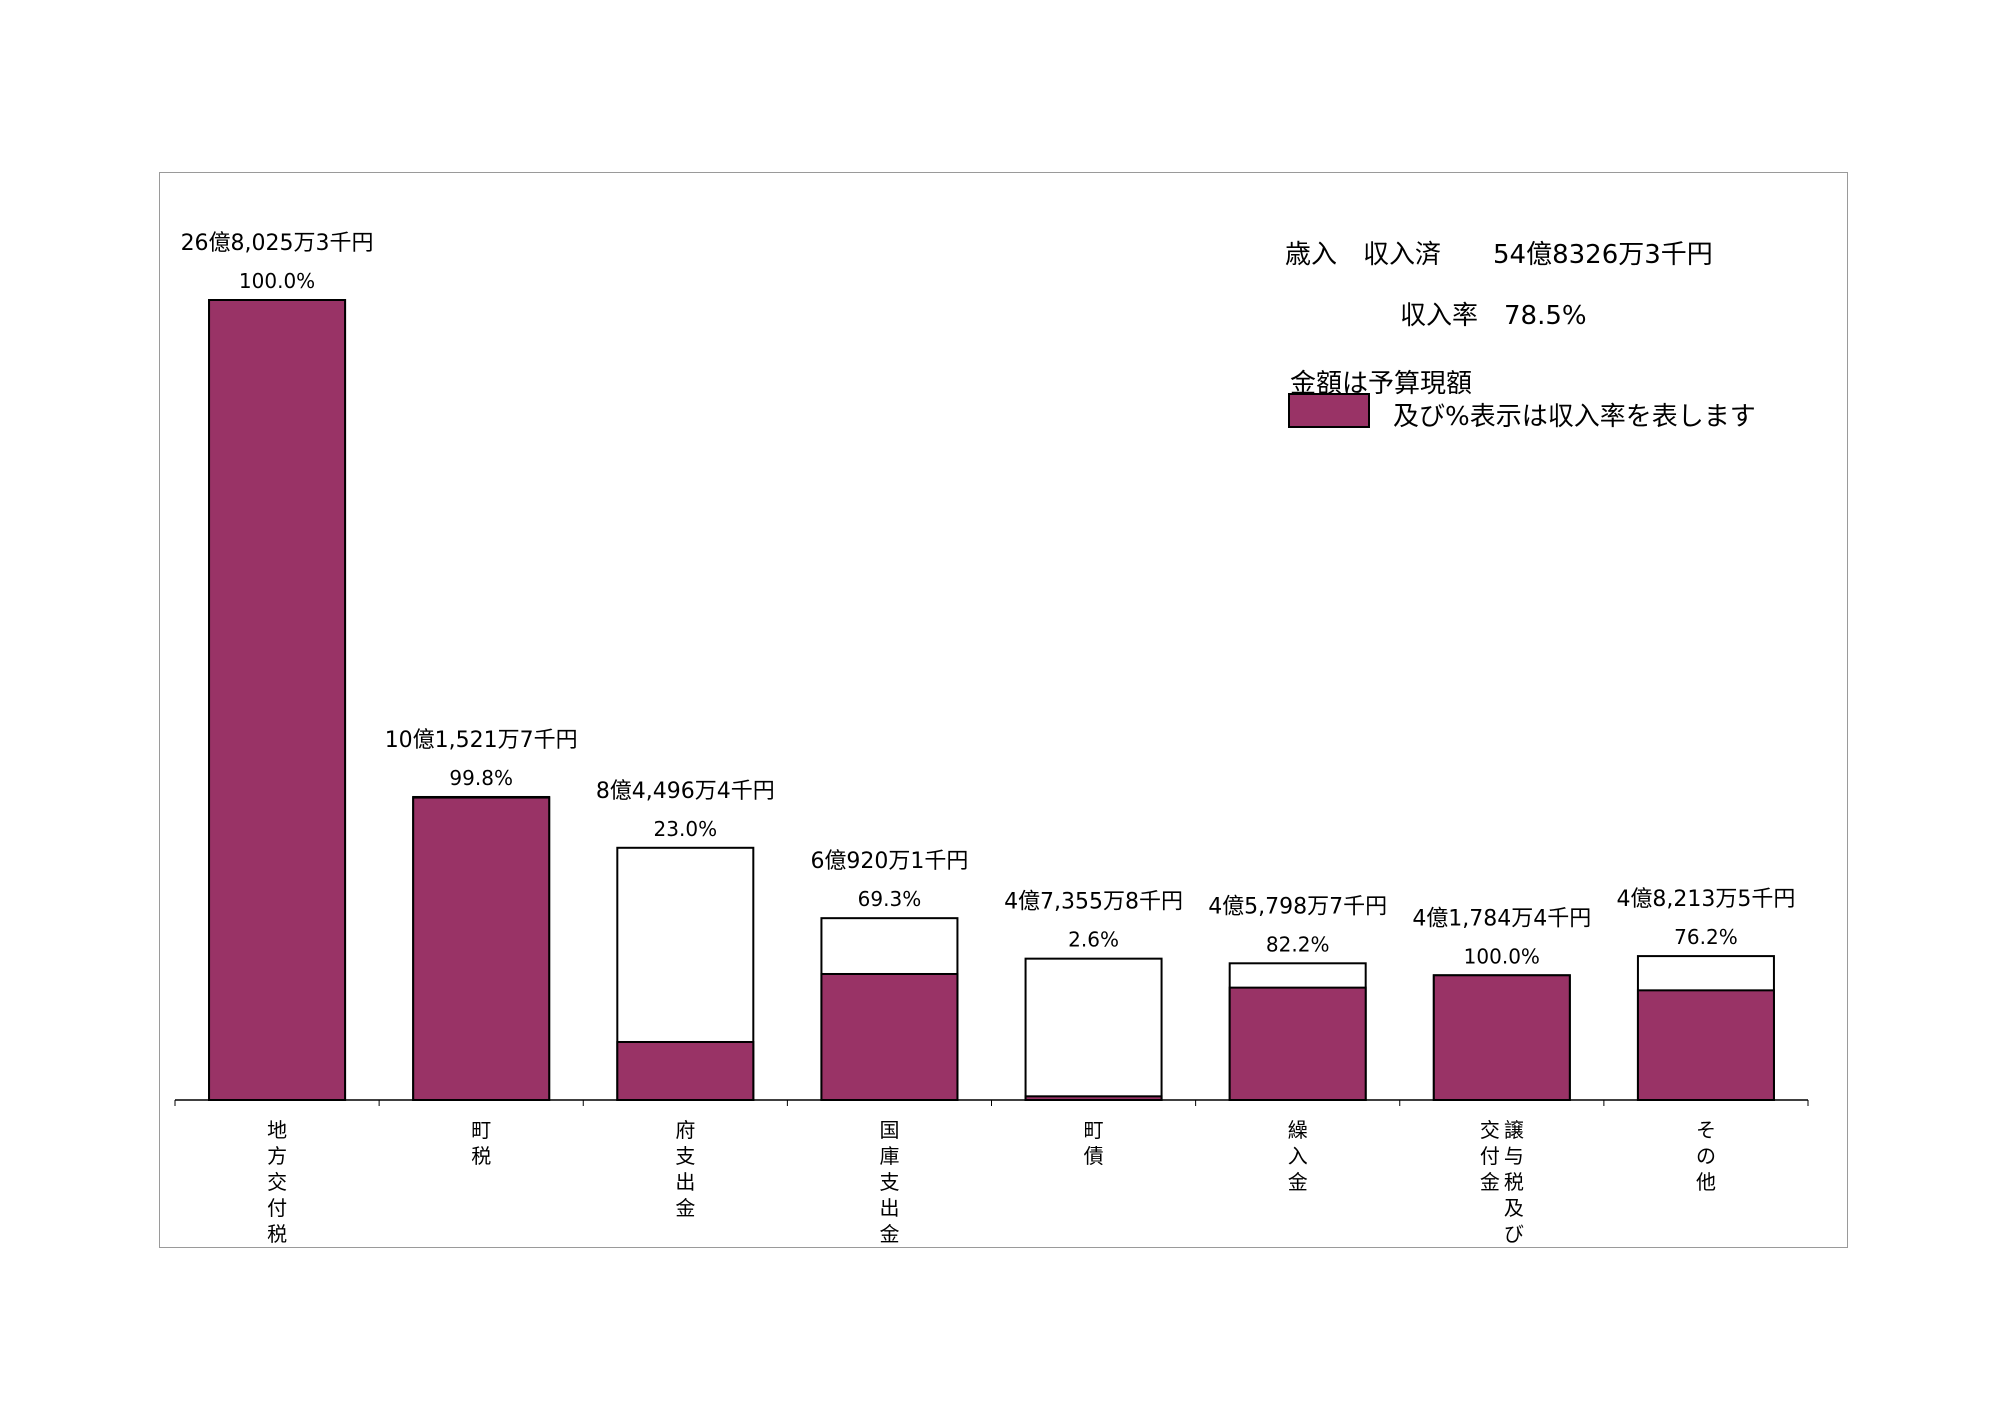 Image resolution: width=2000 pixels, height=1414 pixels. Describe the element at coordinates (1514, 1234) in the screenshot. I see `category-label-char: び` at that location.